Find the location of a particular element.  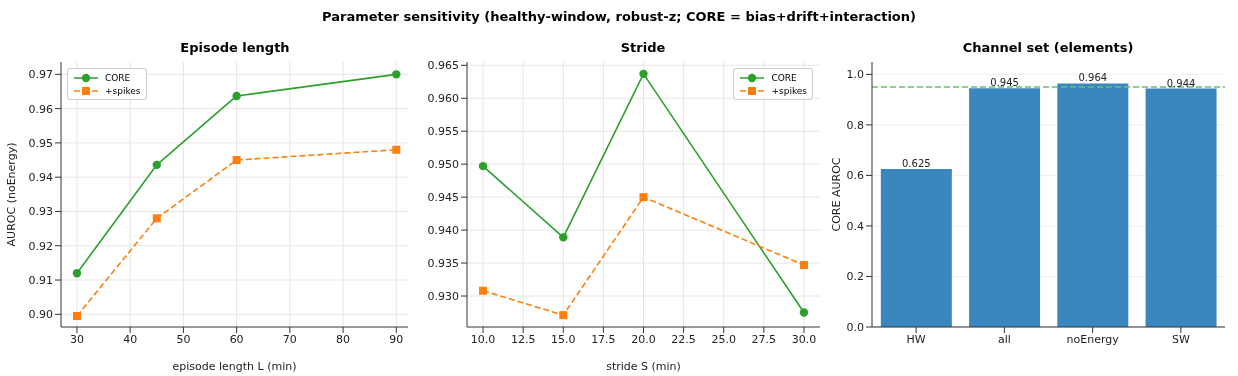

x-tick-label: 27.5 is located at coordinates (764, 339).